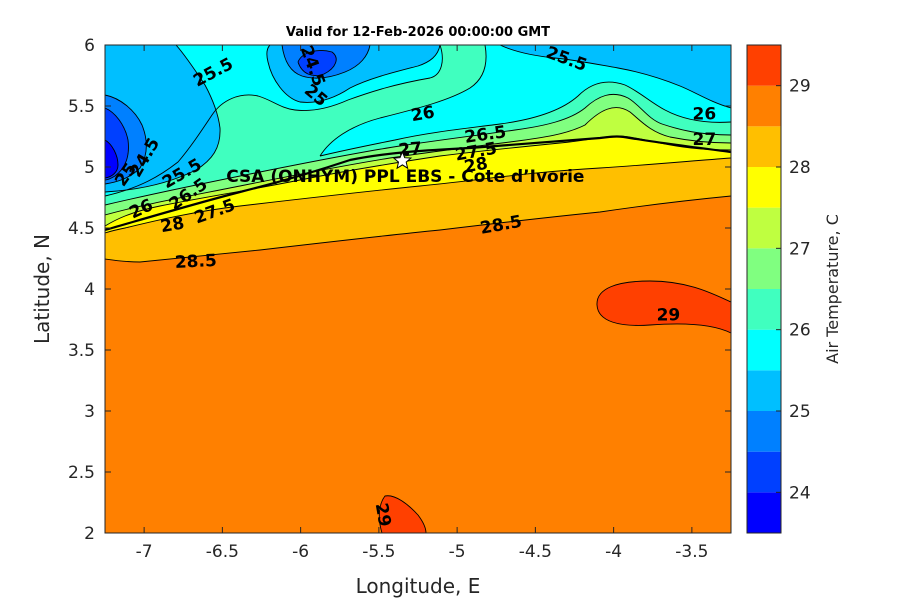  What do you see at coordinates (691, 552) in the screenshot?
I see `x-tick-label: -3.5` at bounding box center [691, 552].